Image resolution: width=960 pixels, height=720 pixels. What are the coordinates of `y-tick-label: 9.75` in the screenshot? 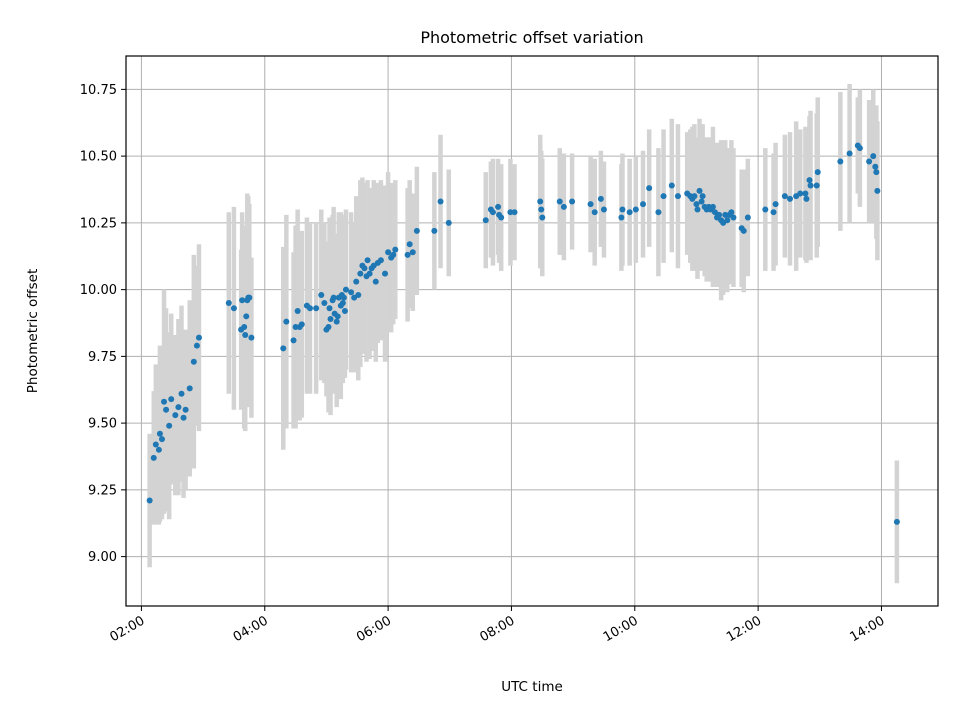 It's located at (102, 357).